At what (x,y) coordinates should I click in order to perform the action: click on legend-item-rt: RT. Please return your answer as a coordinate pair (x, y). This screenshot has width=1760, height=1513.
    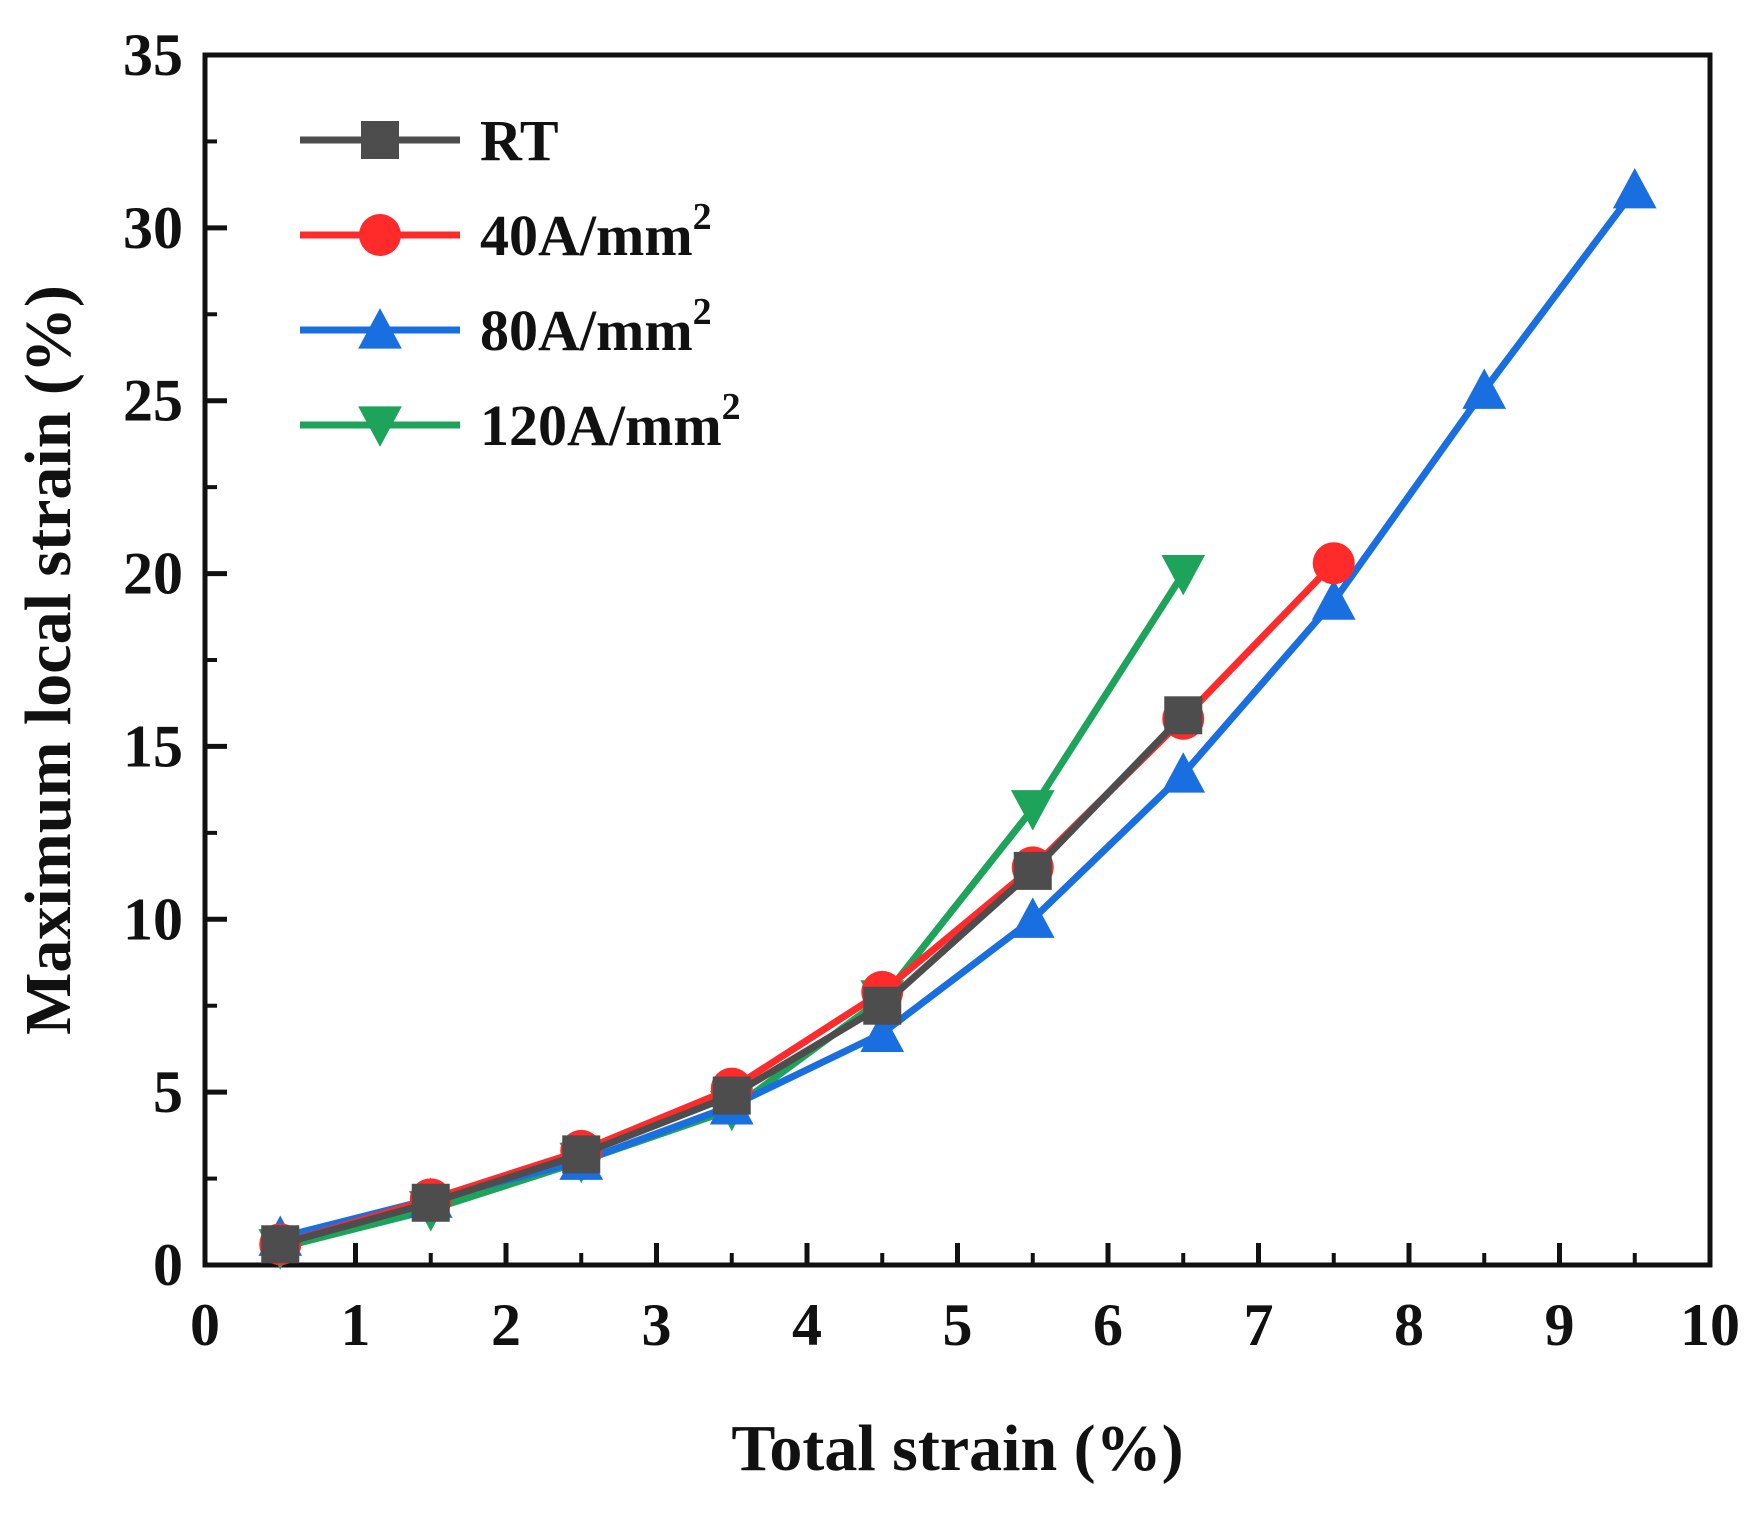
    Looking at the image, I should click on (429, 140).